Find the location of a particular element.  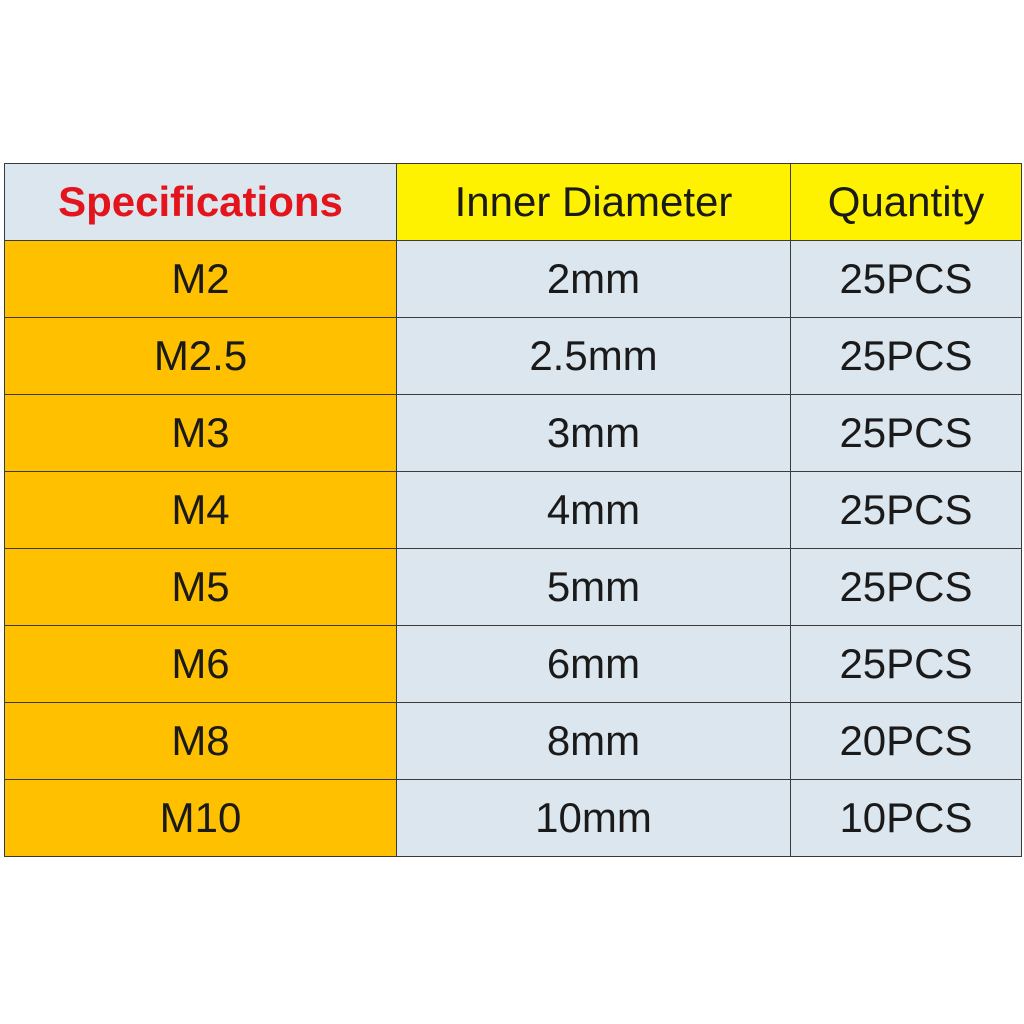

table-row: M4 4mm 25PCS is located at coordinates (513, 510).